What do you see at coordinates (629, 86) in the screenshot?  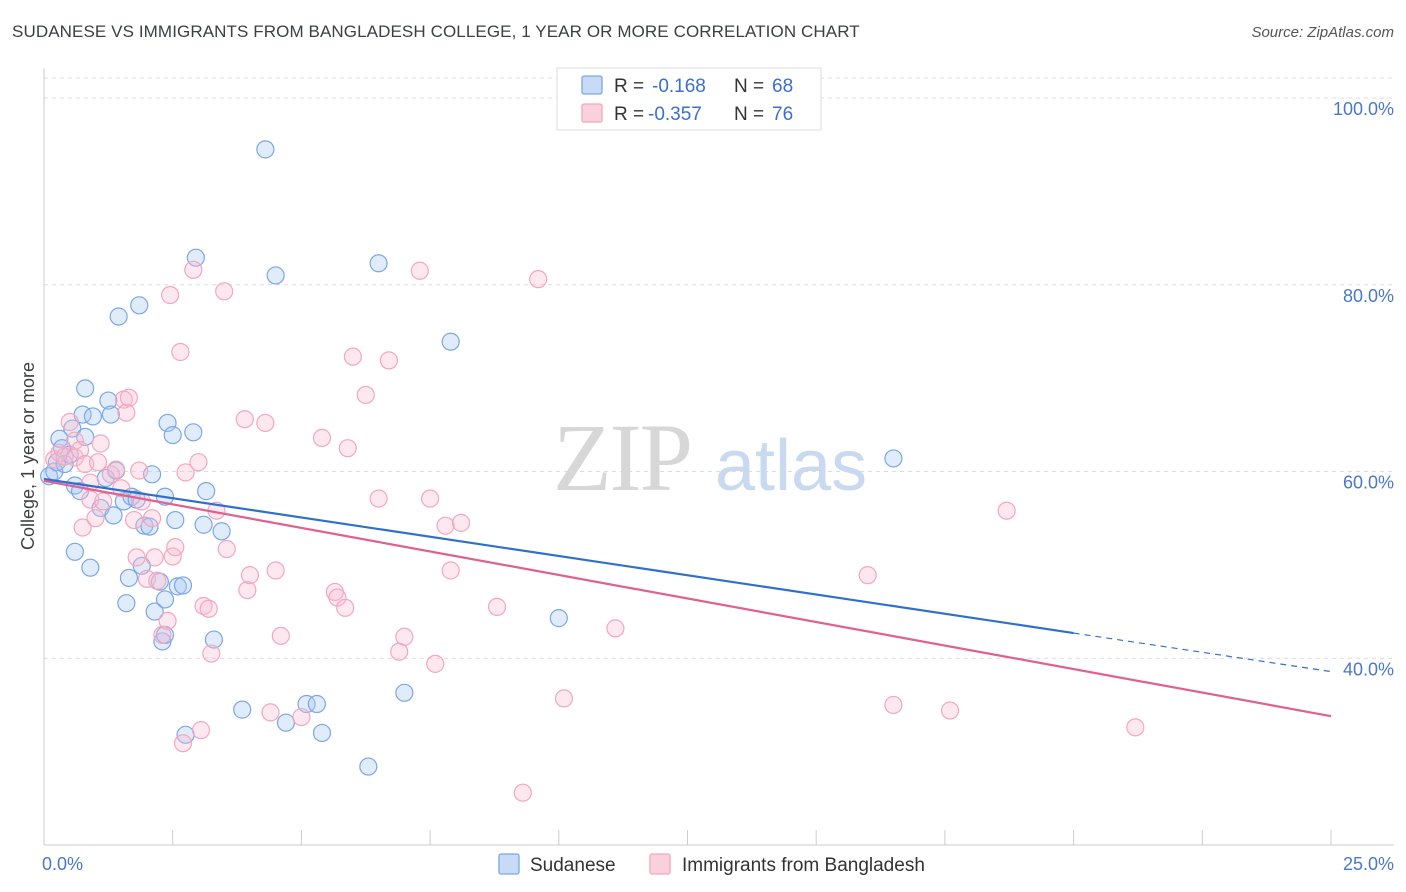 I see `legend-r-label-1: R =` at bounding box center [629, 86].